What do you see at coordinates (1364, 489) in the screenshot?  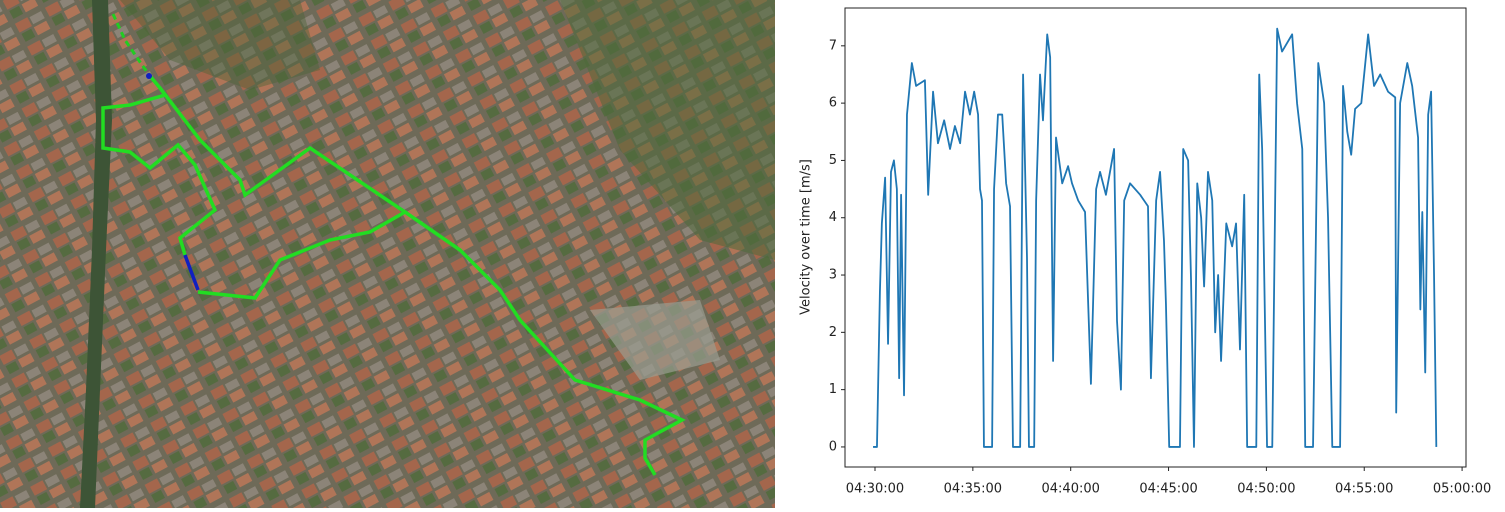 I see `x-tick-label: 04:55:00` at bounding box center [1364, 489].